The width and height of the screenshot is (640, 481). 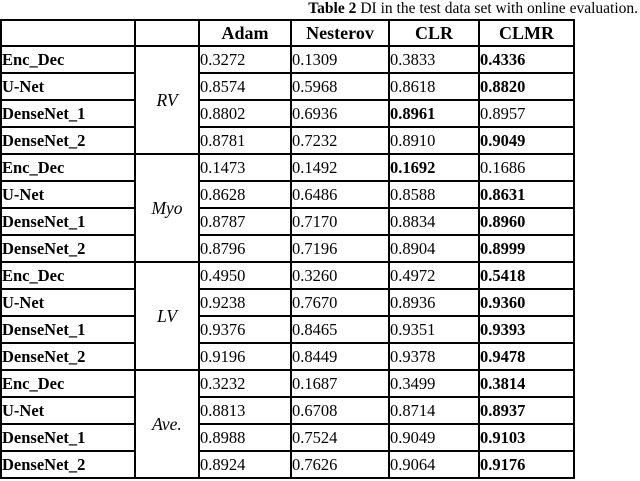 What do you see at coordinates (245, 329) in the screenshot?
I see `value-cell: 0.9376` at bounding box center [245, 329].